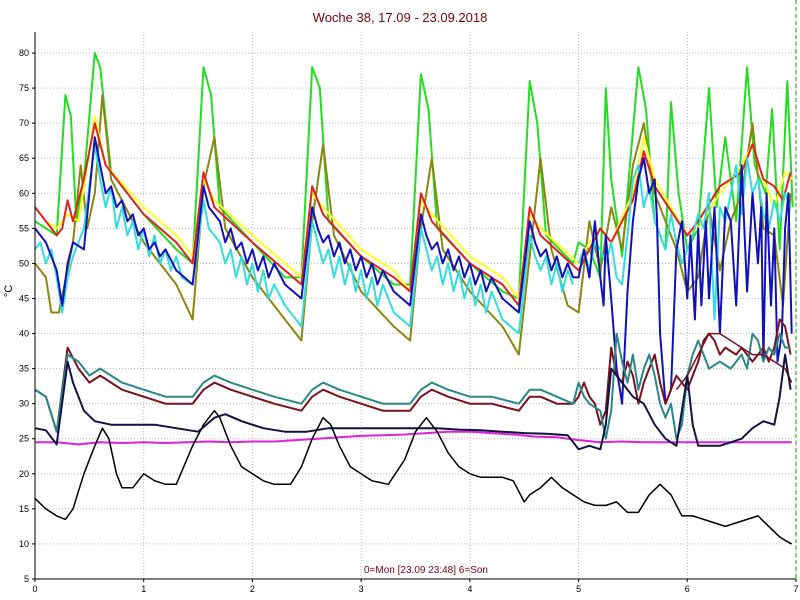  What do you see at coordinates (24, 439) in the screenshot?
I see `y-tick-label: 25` at bounding box center [24, 439].